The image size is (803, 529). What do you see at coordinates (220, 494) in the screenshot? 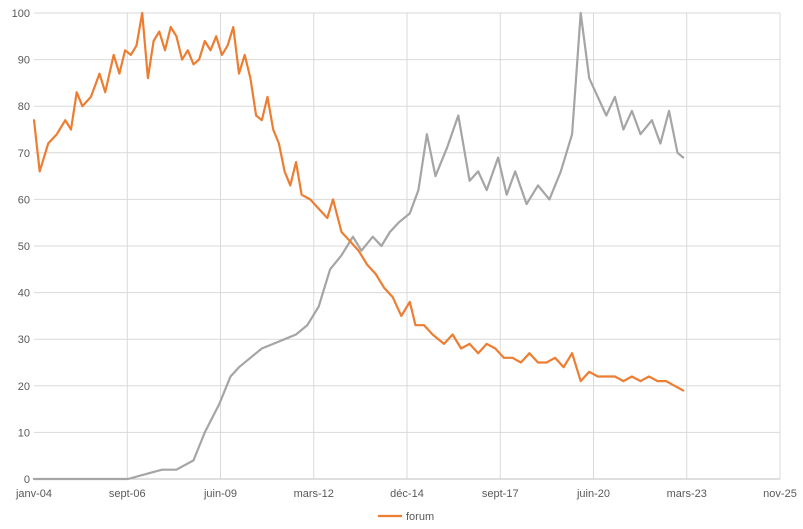
I see `x-tick-label: juin-09` at bounding box center [220, 494].